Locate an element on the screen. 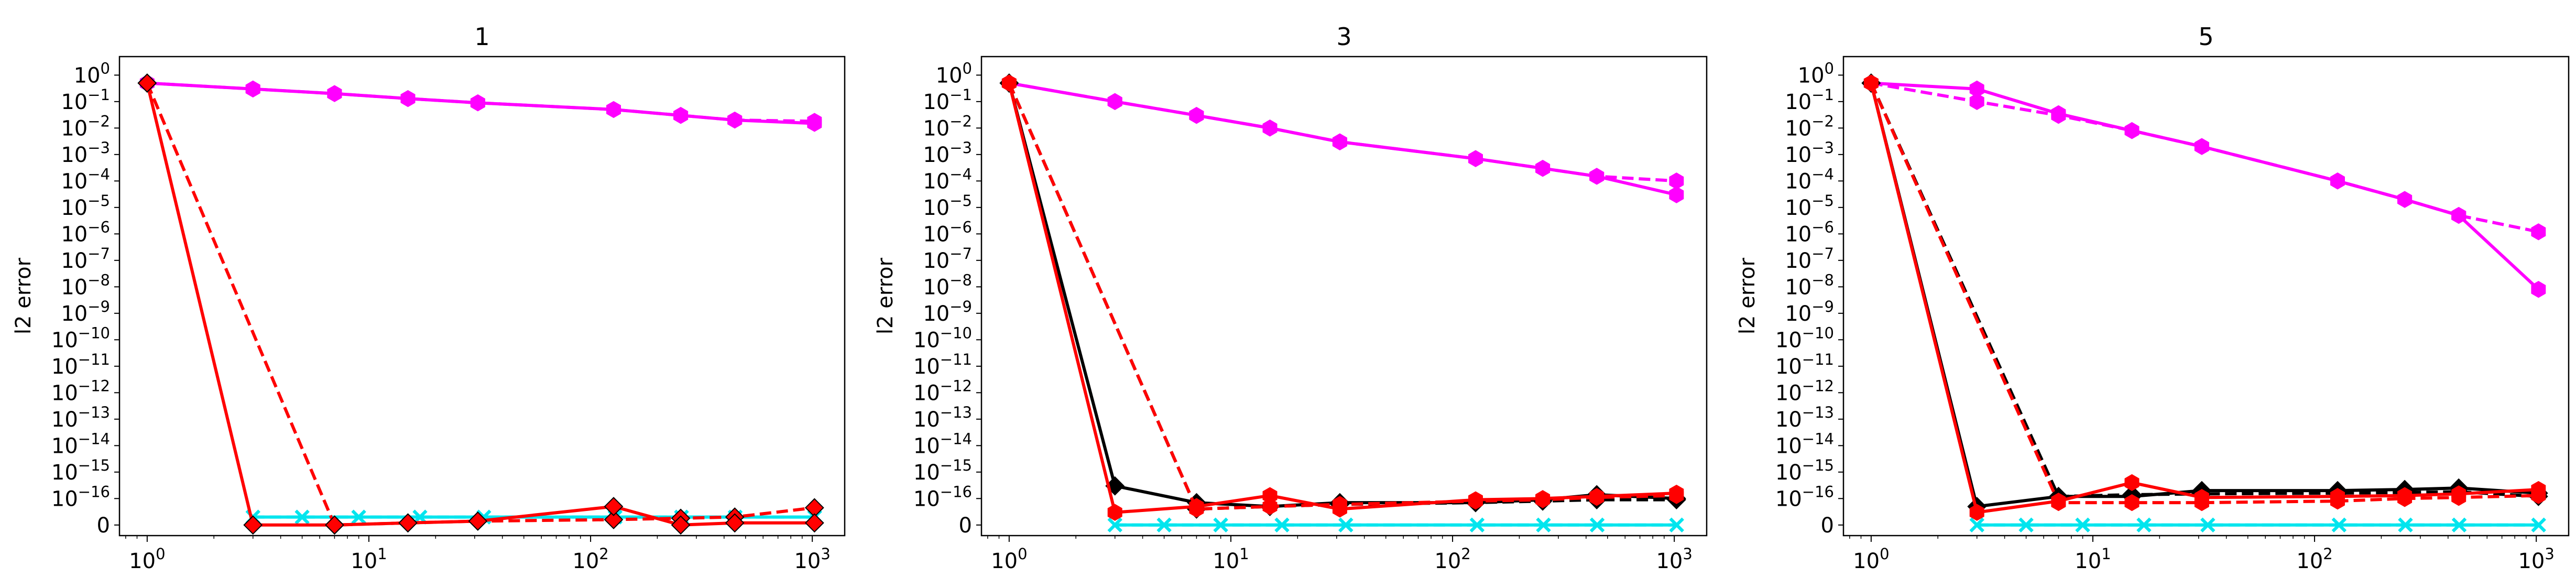  subplot-title: 3 is located at coordinates (1343, 37).